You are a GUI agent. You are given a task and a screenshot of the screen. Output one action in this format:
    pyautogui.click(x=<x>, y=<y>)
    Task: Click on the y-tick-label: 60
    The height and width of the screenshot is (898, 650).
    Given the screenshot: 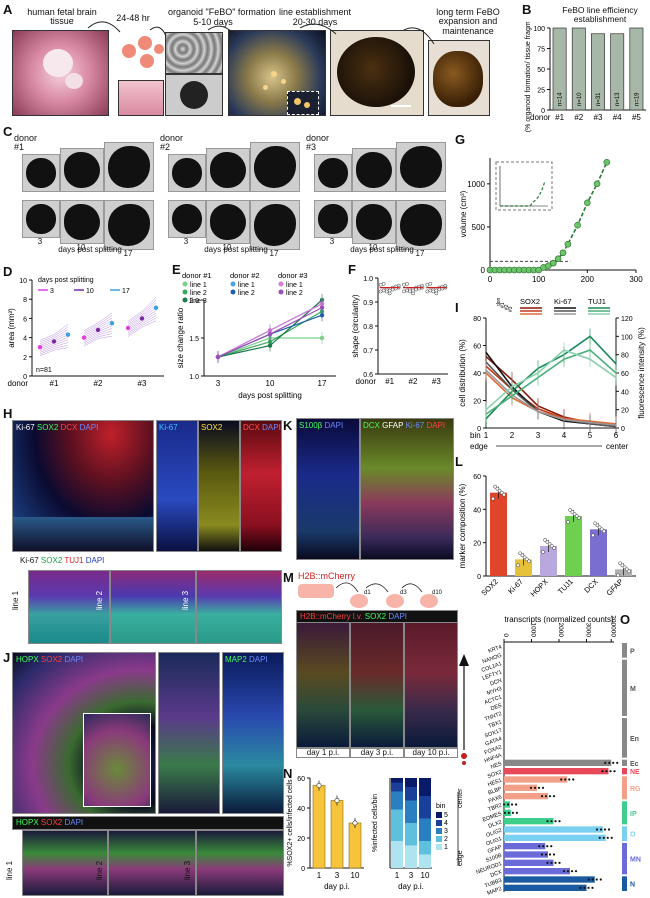 What is the action you would take?
    pyautogui.click(x=477, y=347)
    